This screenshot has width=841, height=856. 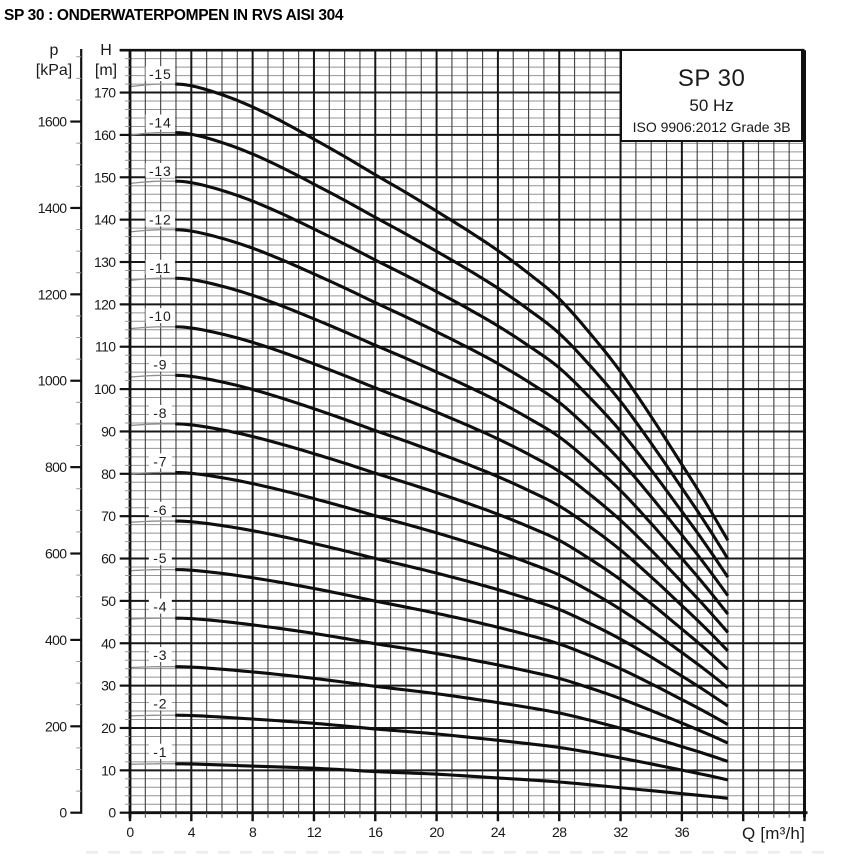 I want to click on head-tick-label: 110, so click(x=105, y=347).